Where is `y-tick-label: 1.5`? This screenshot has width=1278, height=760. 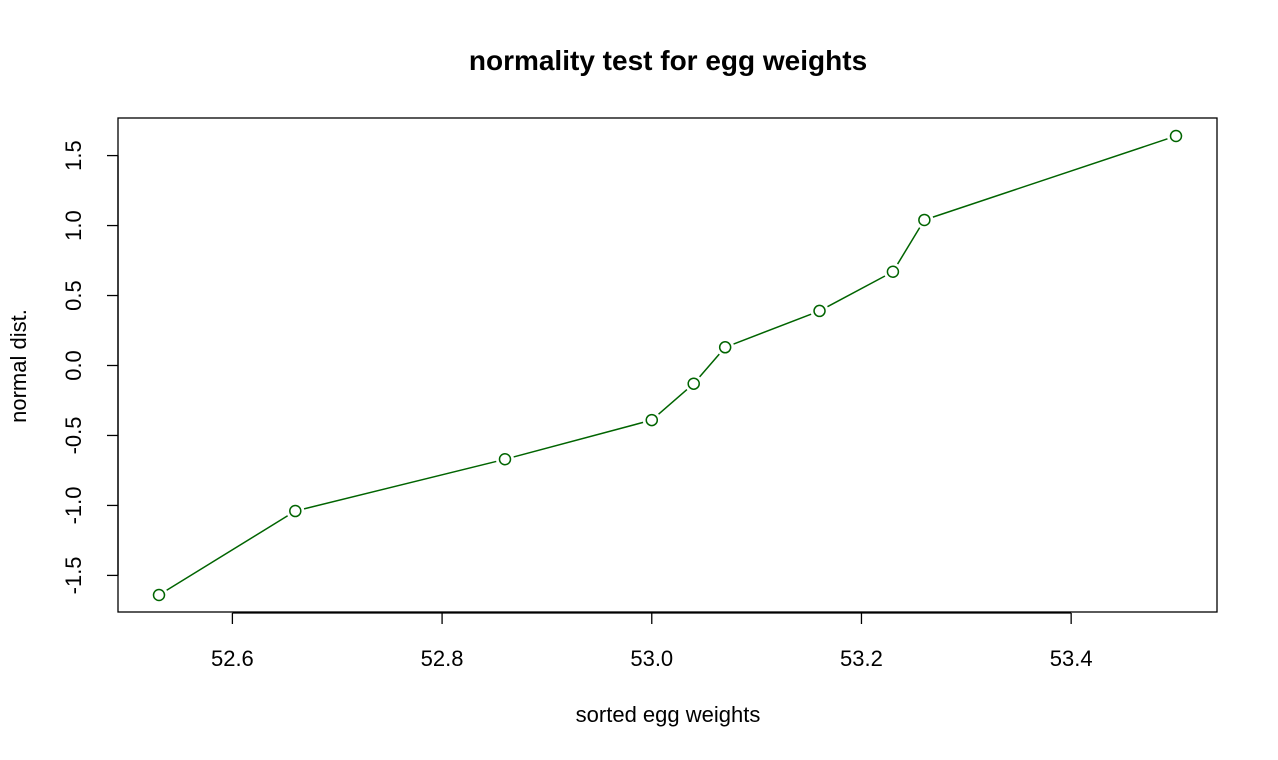 y-tick-label: 1.5 is located at coordinates (73, 155).